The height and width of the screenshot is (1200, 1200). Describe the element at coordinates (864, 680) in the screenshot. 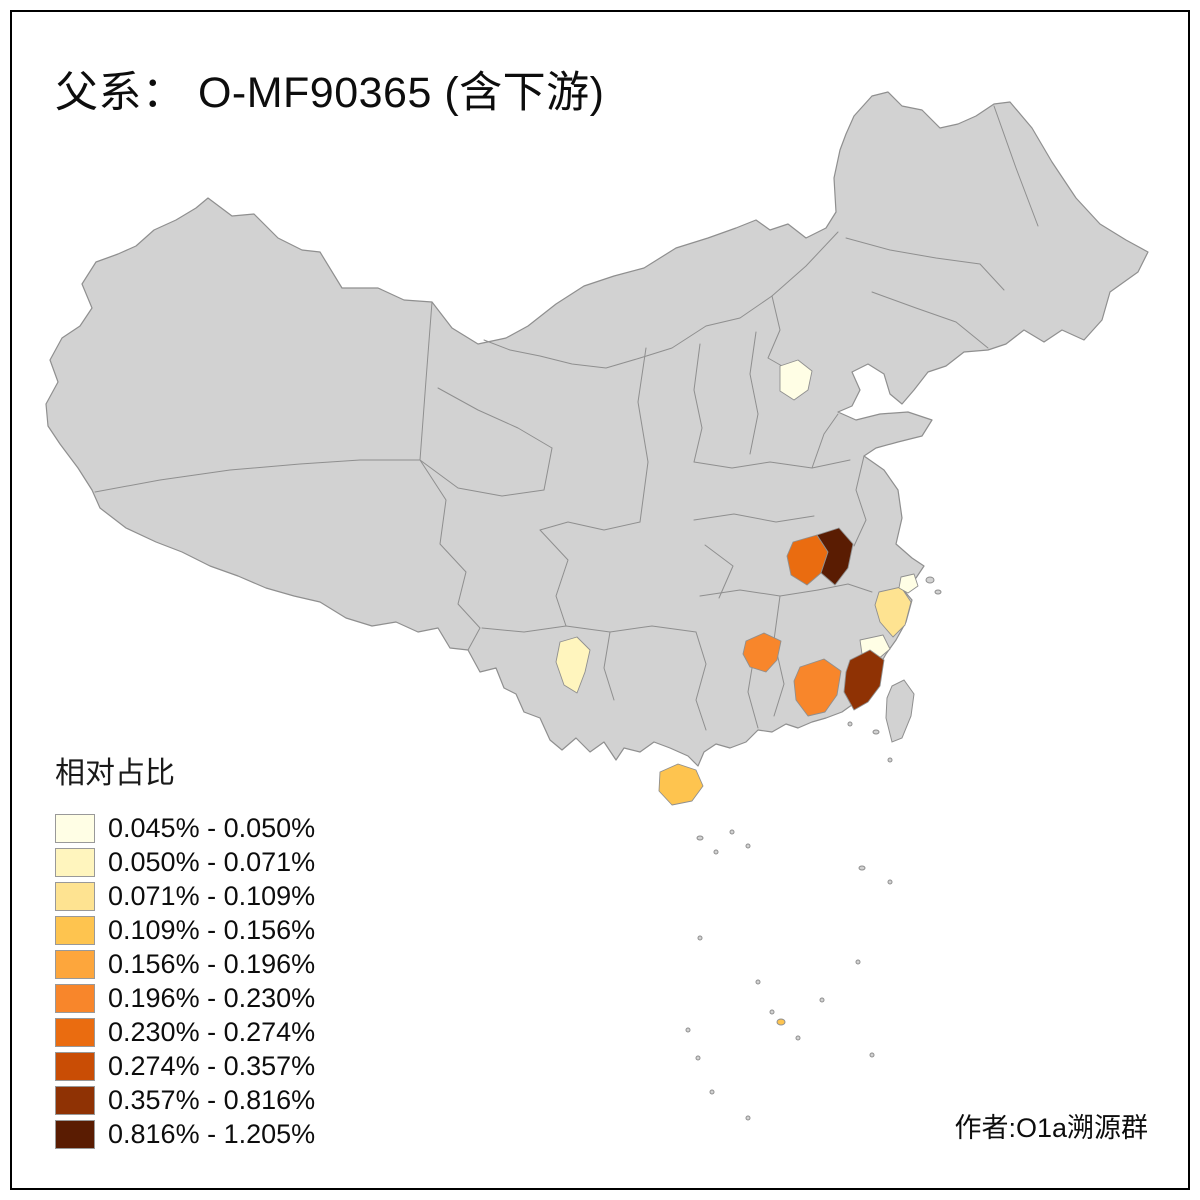

I see `region-fujian` at that location.